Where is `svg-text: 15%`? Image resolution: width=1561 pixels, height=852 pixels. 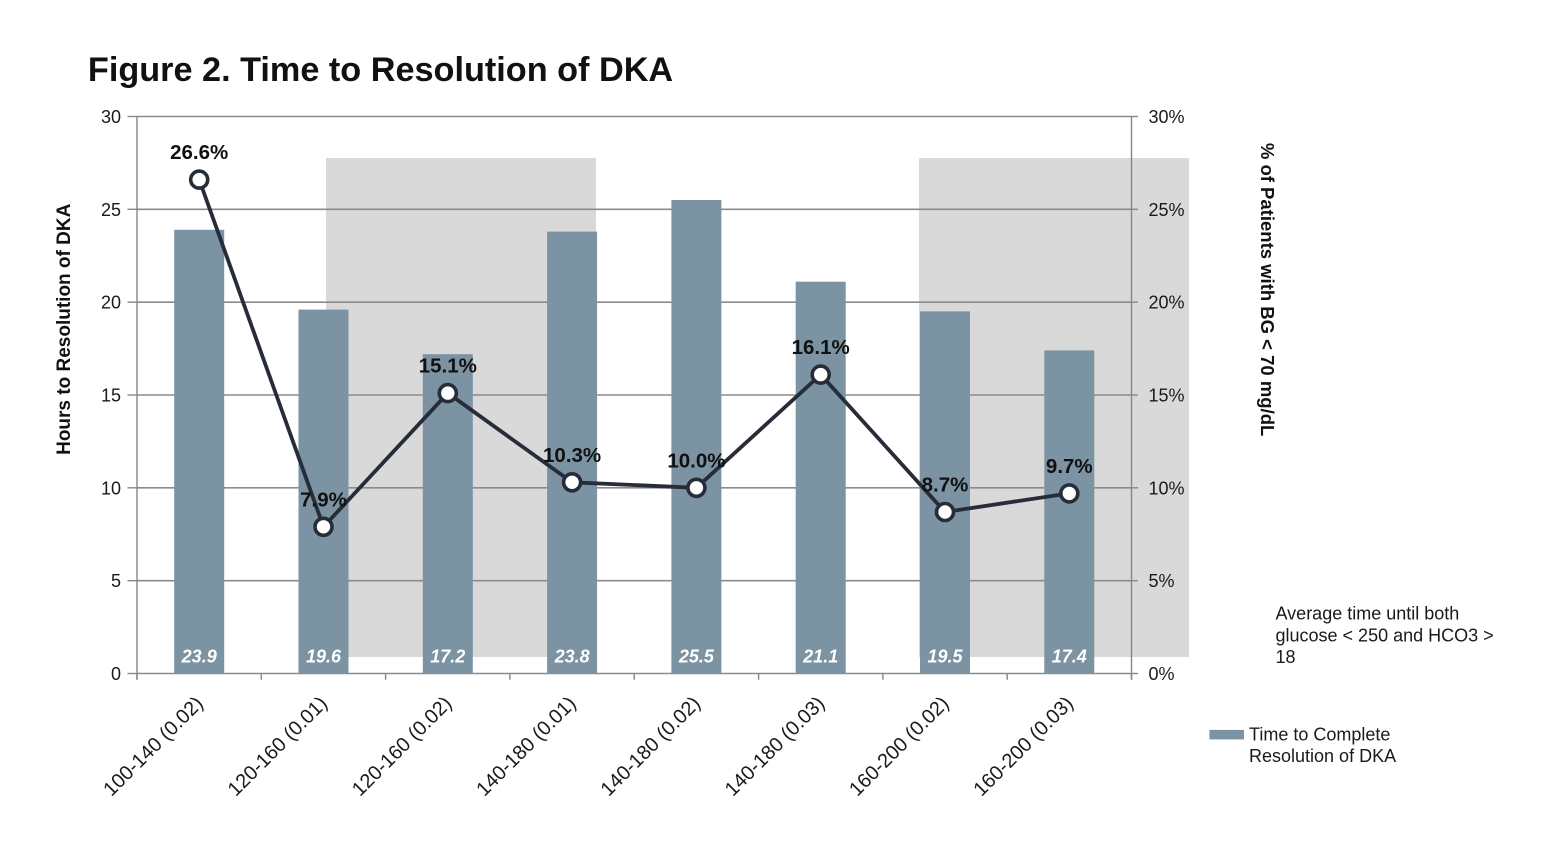
svg-text: 15% is located at coordinates (1167, 396).